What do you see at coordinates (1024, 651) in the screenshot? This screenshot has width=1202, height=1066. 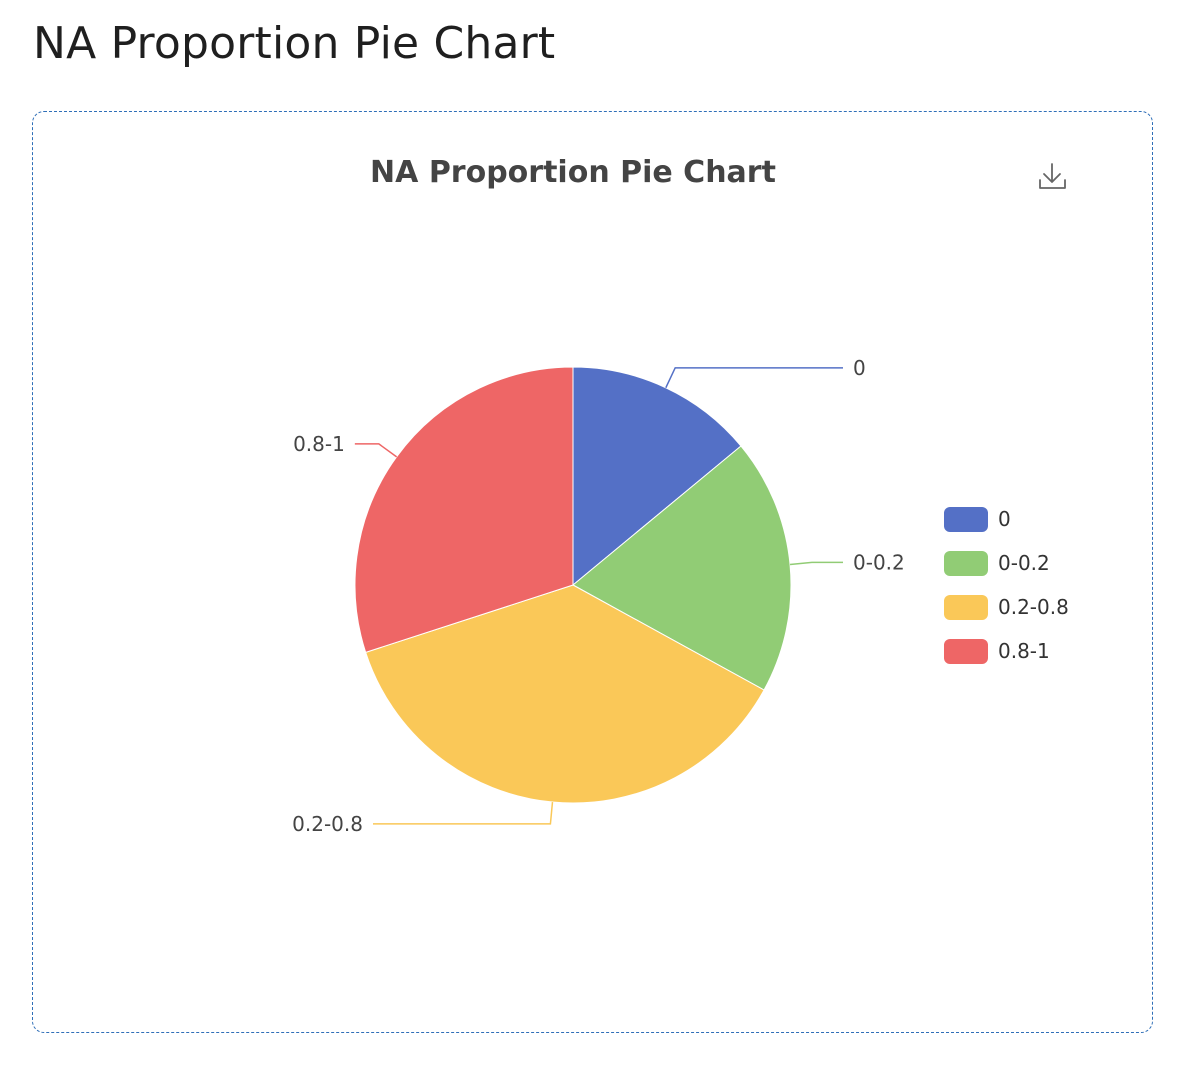 I see `legend-label-3: 0.8-1` at bounding box center [1024, 651].